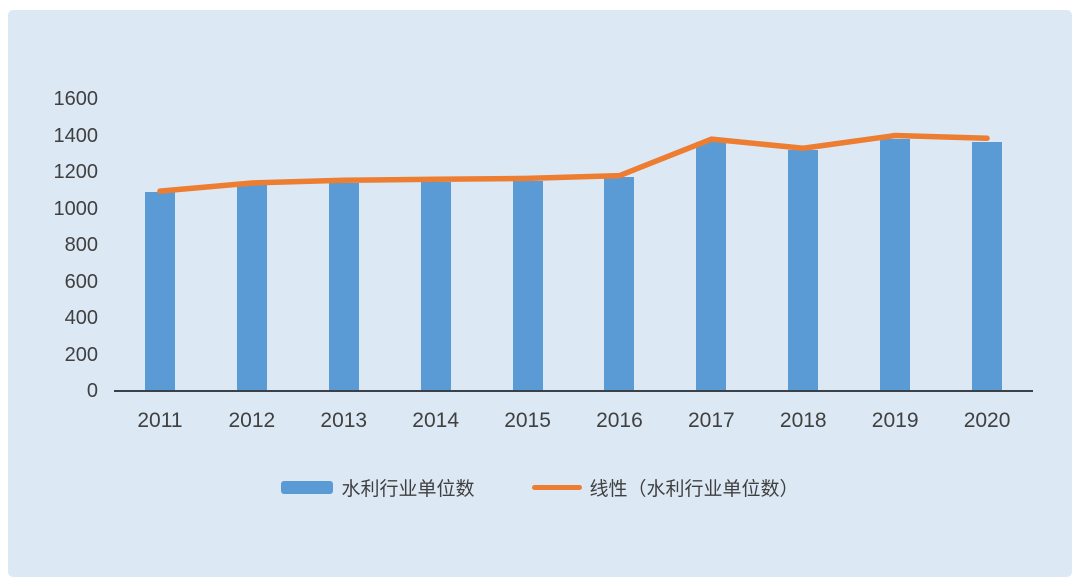  Describe the element at coordinates (619, 420) in the screenshot. I see `x-tick-label-2016: 2016` at that location.